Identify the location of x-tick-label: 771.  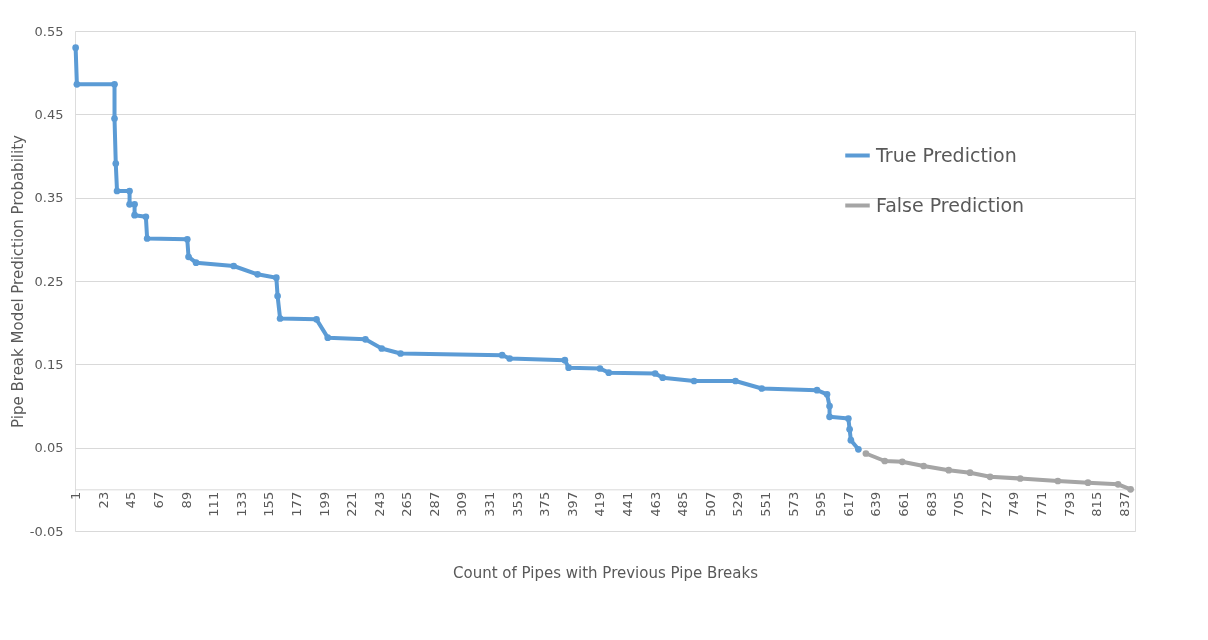
(1042, 504).